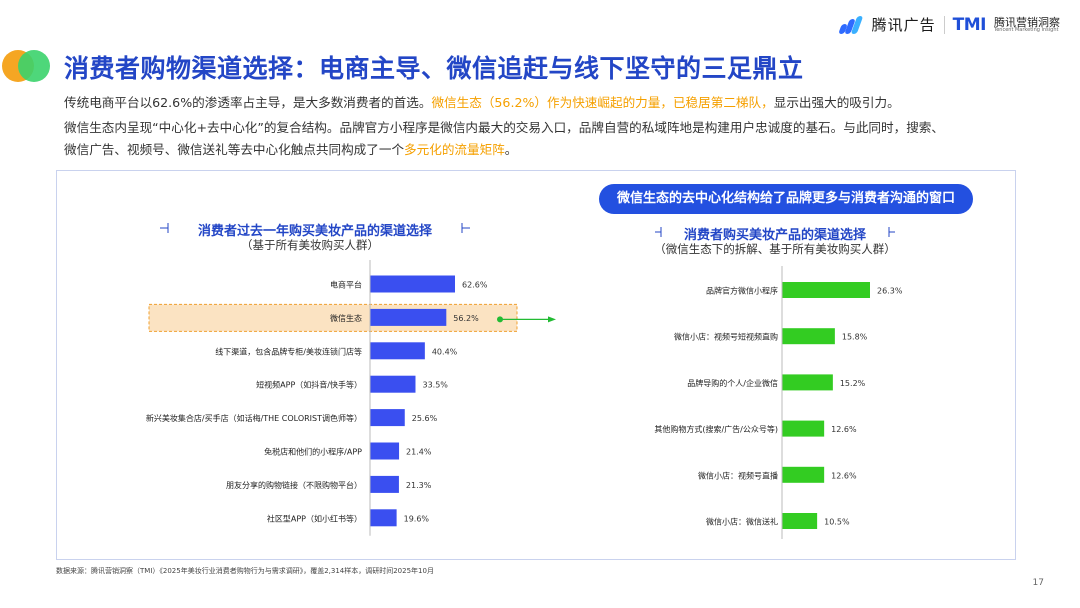 The width and height of the screenshot is (1080, 608). I want to click on callout-banner: 微信生态的去中心化结构给了品牌更多与消费者沟通的窗口, so click(786, 199).